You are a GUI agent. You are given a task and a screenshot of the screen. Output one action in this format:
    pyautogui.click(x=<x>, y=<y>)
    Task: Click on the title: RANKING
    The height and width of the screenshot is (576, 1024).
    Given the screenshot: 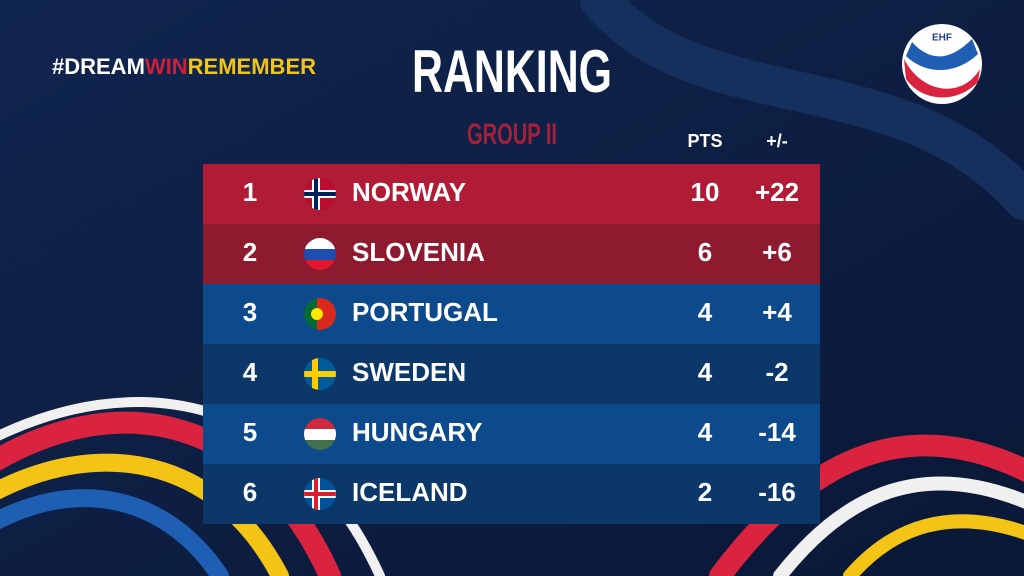 What is the action you would take?
    pyautogui.click(x=512, y=71)
    